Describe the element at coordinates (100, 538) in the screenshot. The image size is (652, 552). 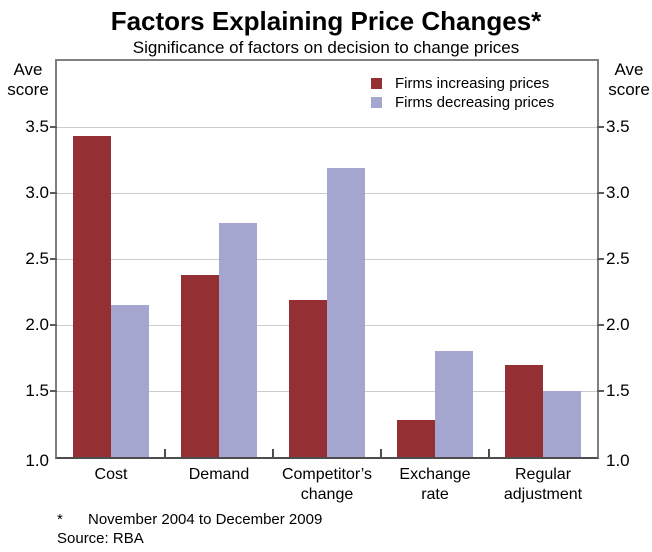
I see `source-note: Source: RBA` at that location.